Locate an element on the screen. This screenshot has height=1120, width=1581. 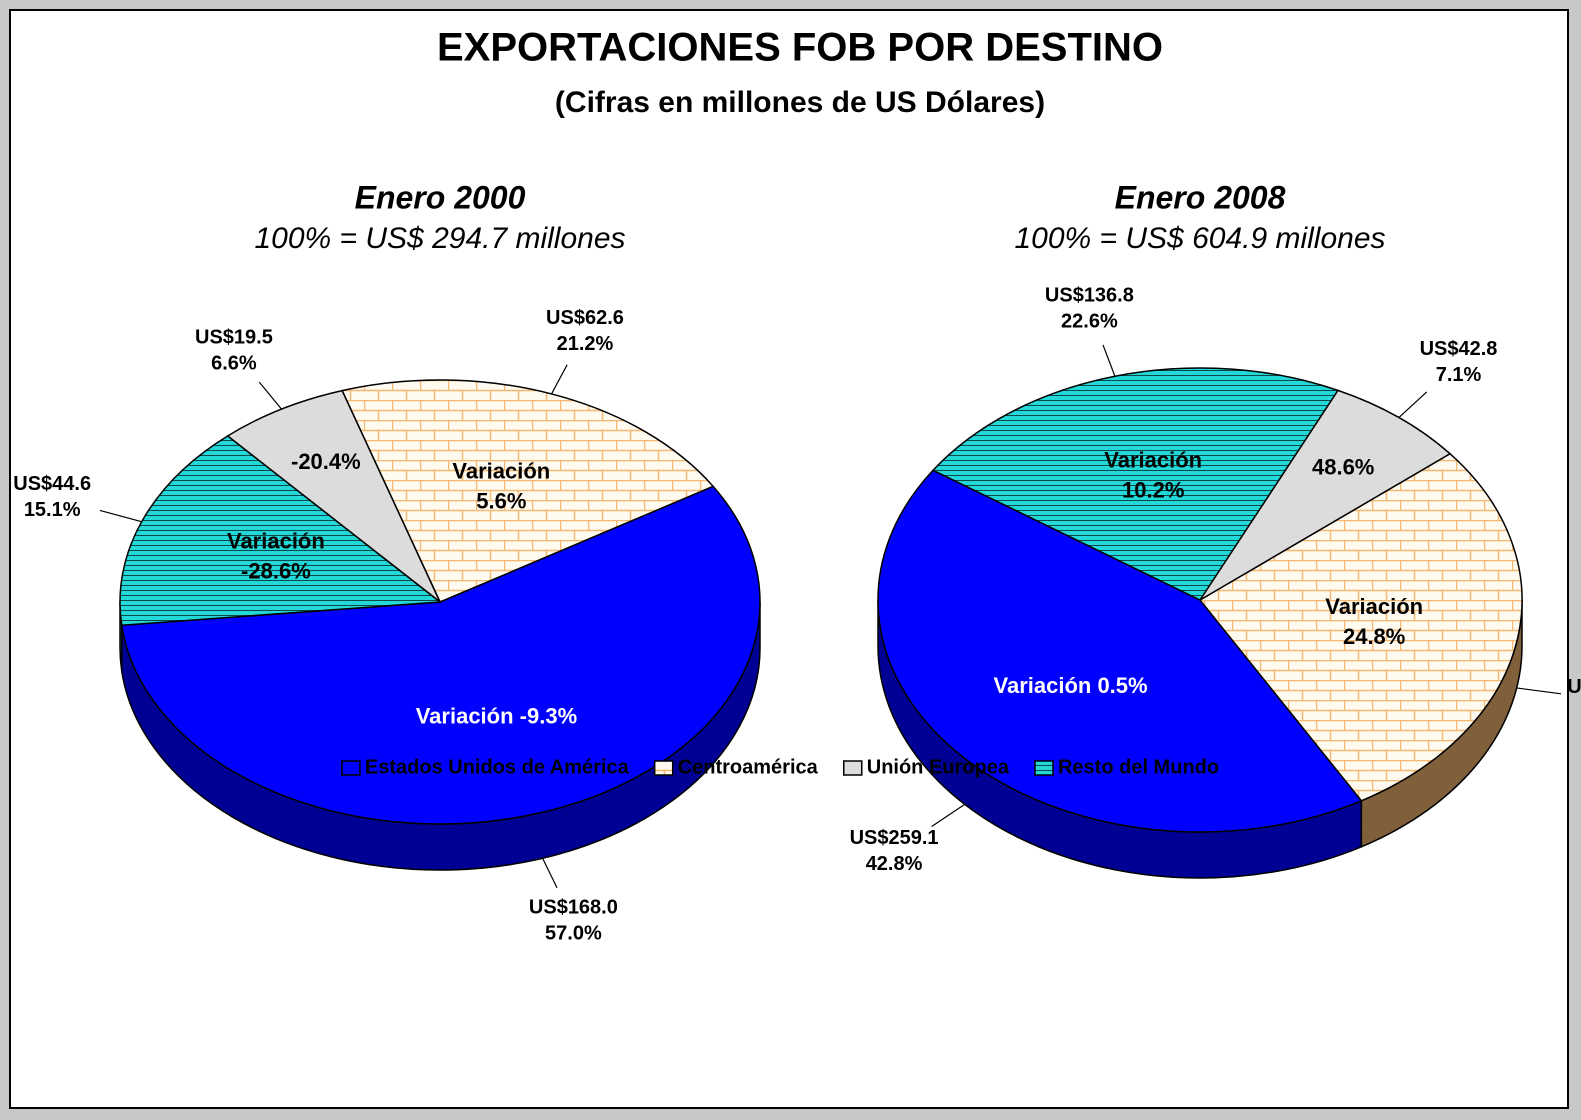
data-label: US$42.8 is located at coordinates (1459, 349).